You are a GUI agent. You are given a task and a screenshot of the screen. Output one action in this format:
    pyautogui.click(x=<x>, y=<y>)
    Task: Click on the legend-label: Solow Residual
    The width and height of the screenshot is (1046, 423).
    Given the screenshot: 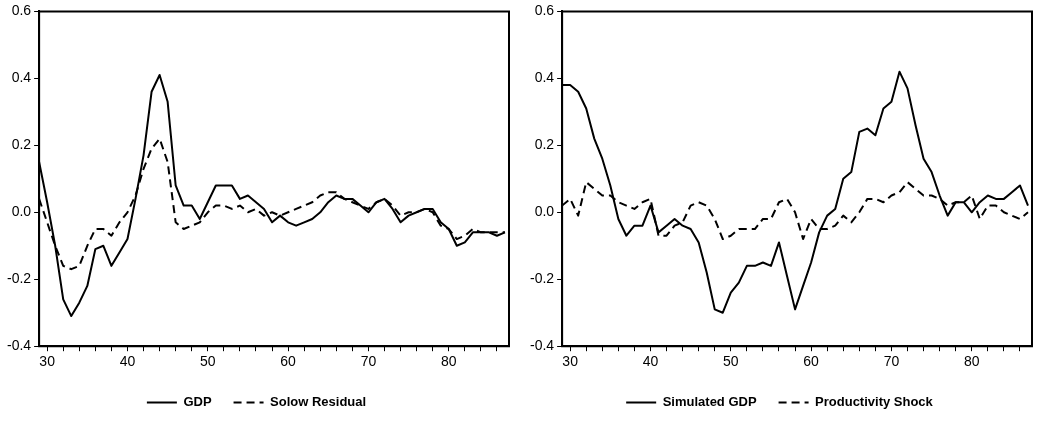 What is the action you would take?
    pyautogui.click(x=318, y=402)
    